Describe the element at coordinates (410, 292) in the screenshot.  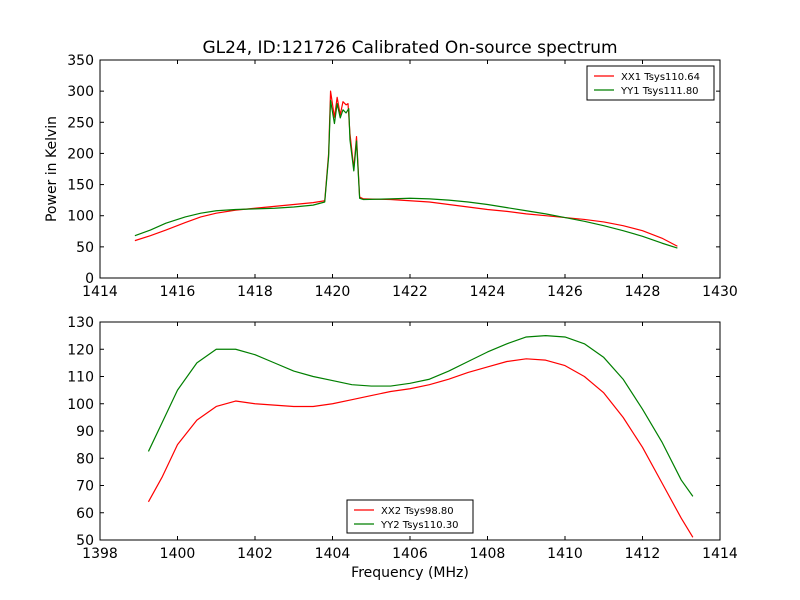
I see `top-x-tick-label: 1422` at that location.